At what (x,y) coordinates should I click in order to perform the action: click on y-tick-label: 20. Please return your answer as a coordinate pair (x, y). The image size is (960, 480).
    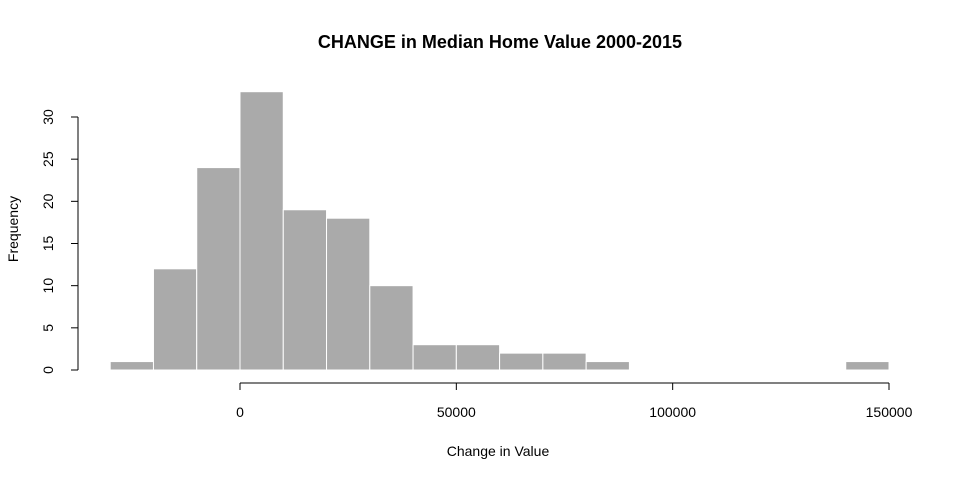
    Looking at the image, I should click on (48, 201).